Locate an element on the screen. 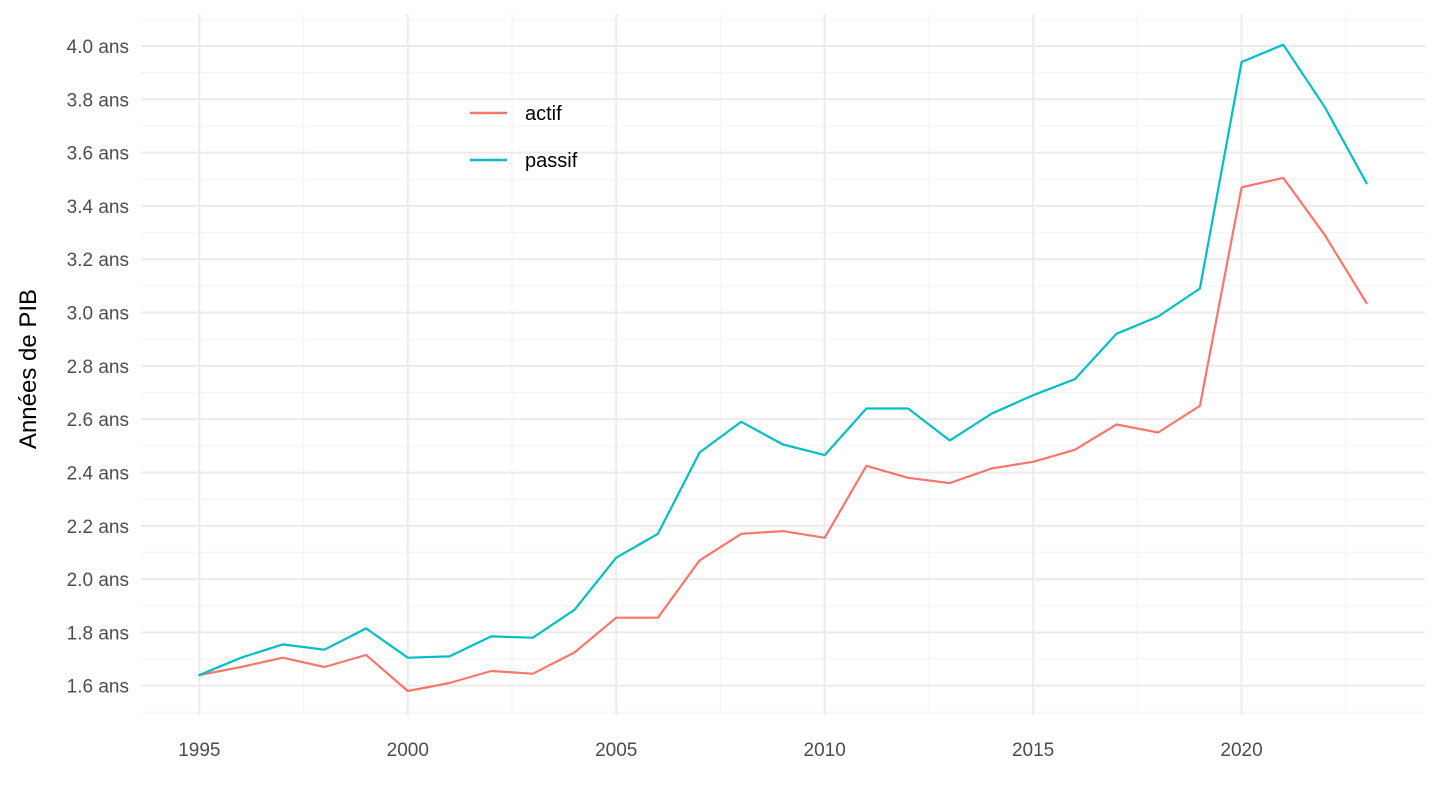 Image resolution: width=1440 pixels, height=810 pixels. x-tick-label: 1995 is located at coordinates (199, 750).